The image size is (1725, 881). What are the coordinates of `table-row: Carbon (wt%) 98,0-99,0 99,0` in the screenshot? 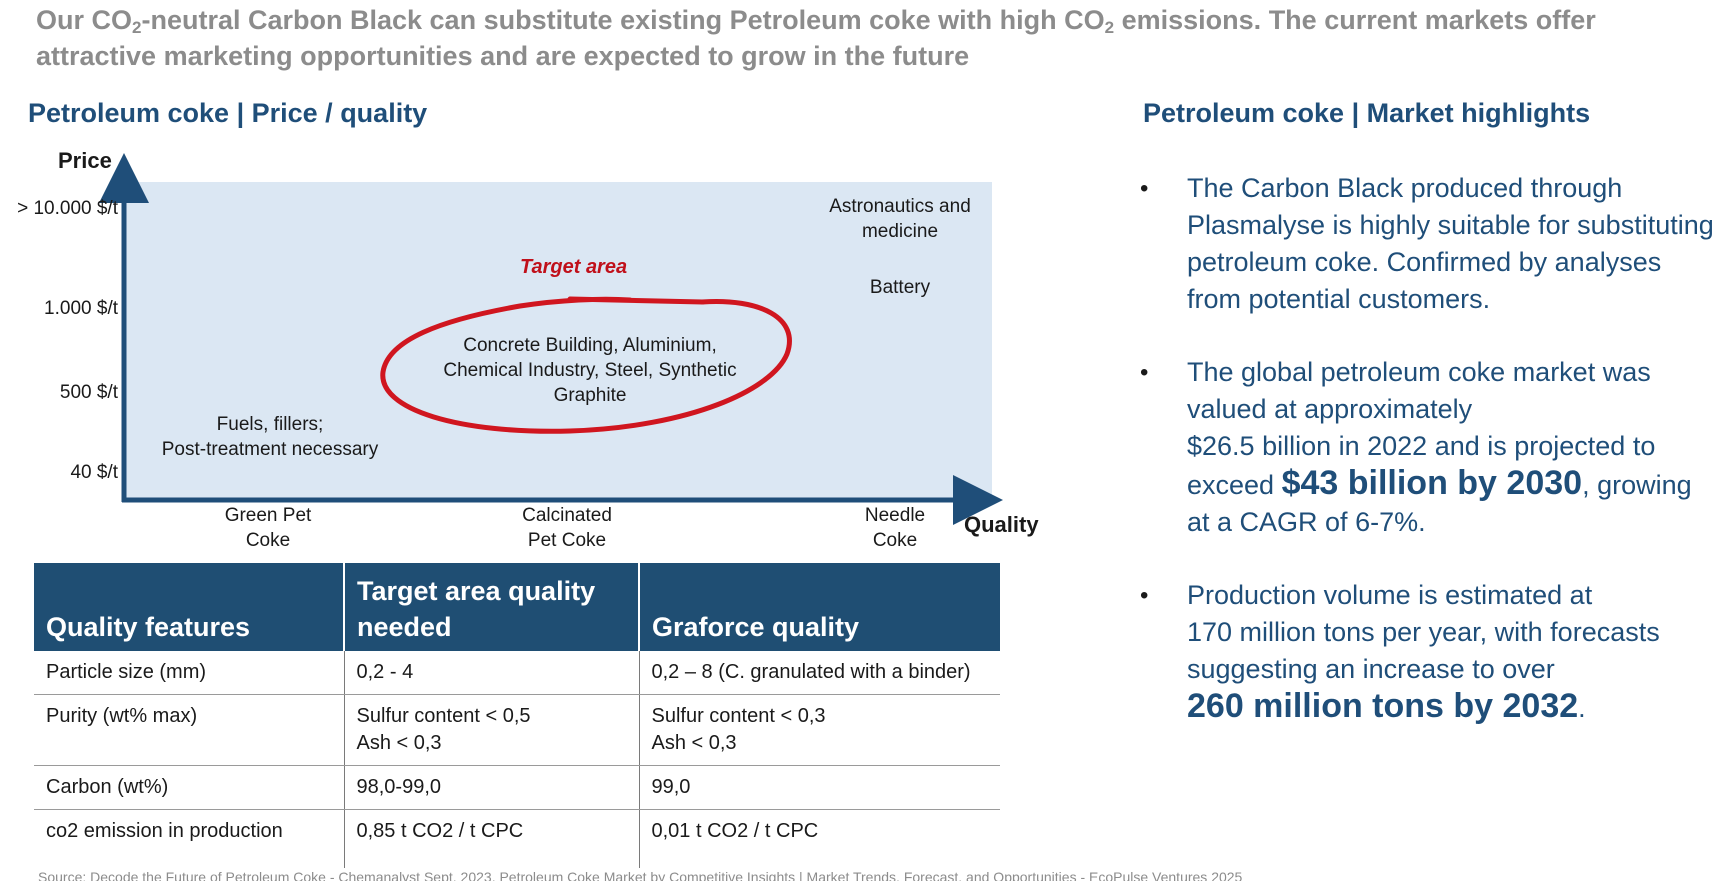 It's located at (517, 787).